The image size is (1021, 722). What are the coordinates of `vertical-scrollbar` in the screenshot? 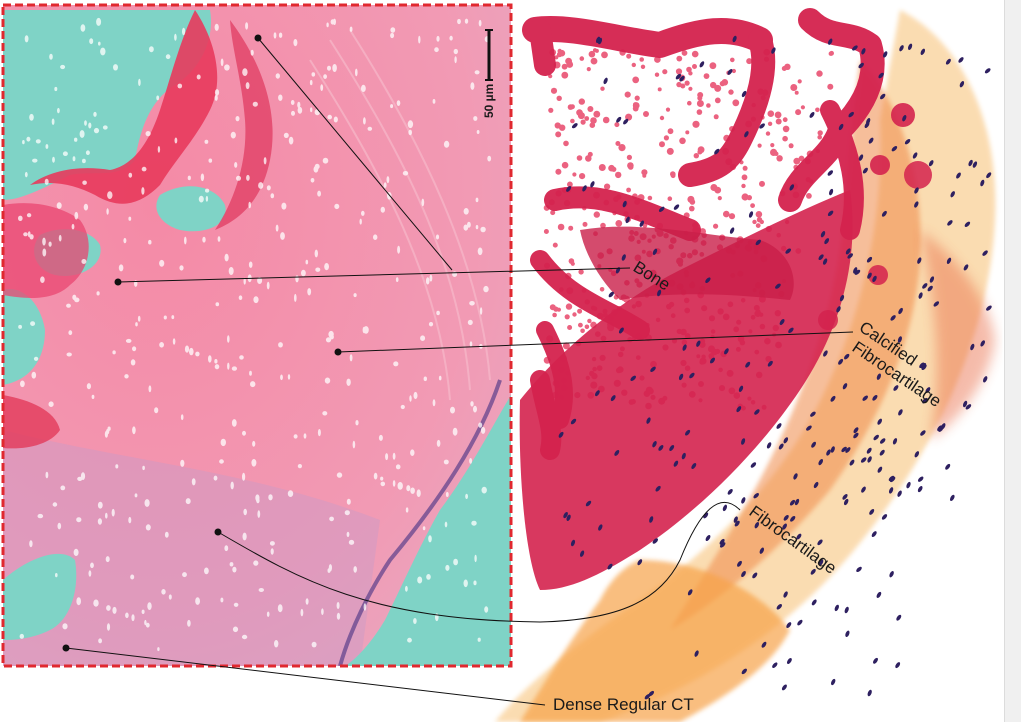 It's located at (1012, 361).